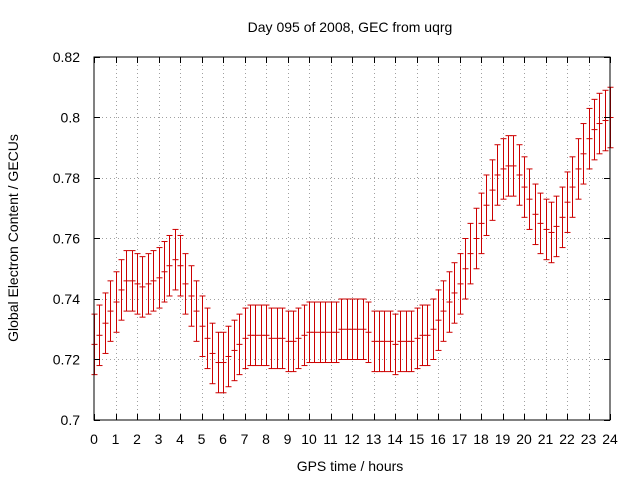 Image resolution: width=640 pixels, height=480 pixels. What do you see at coordinates (137, 439) in the screenshot?
I see `x-tick-label: 2` at bounding box center [137, 439].